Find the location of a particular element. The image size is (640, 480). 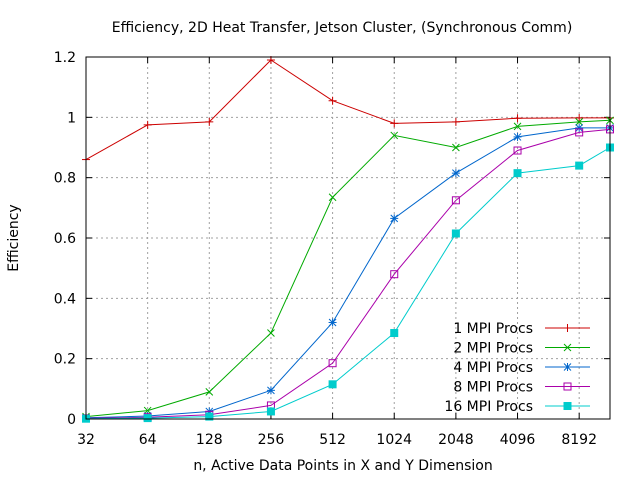

x-tick-label: 256 is located at coordinates (271, 440).